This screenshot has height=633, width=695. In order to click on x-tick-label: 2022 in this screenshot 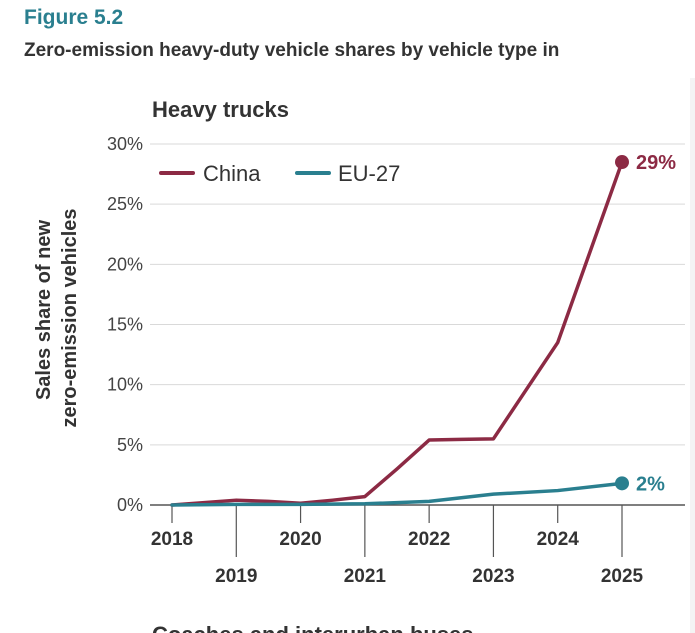, I will do `click(429, 539)`.